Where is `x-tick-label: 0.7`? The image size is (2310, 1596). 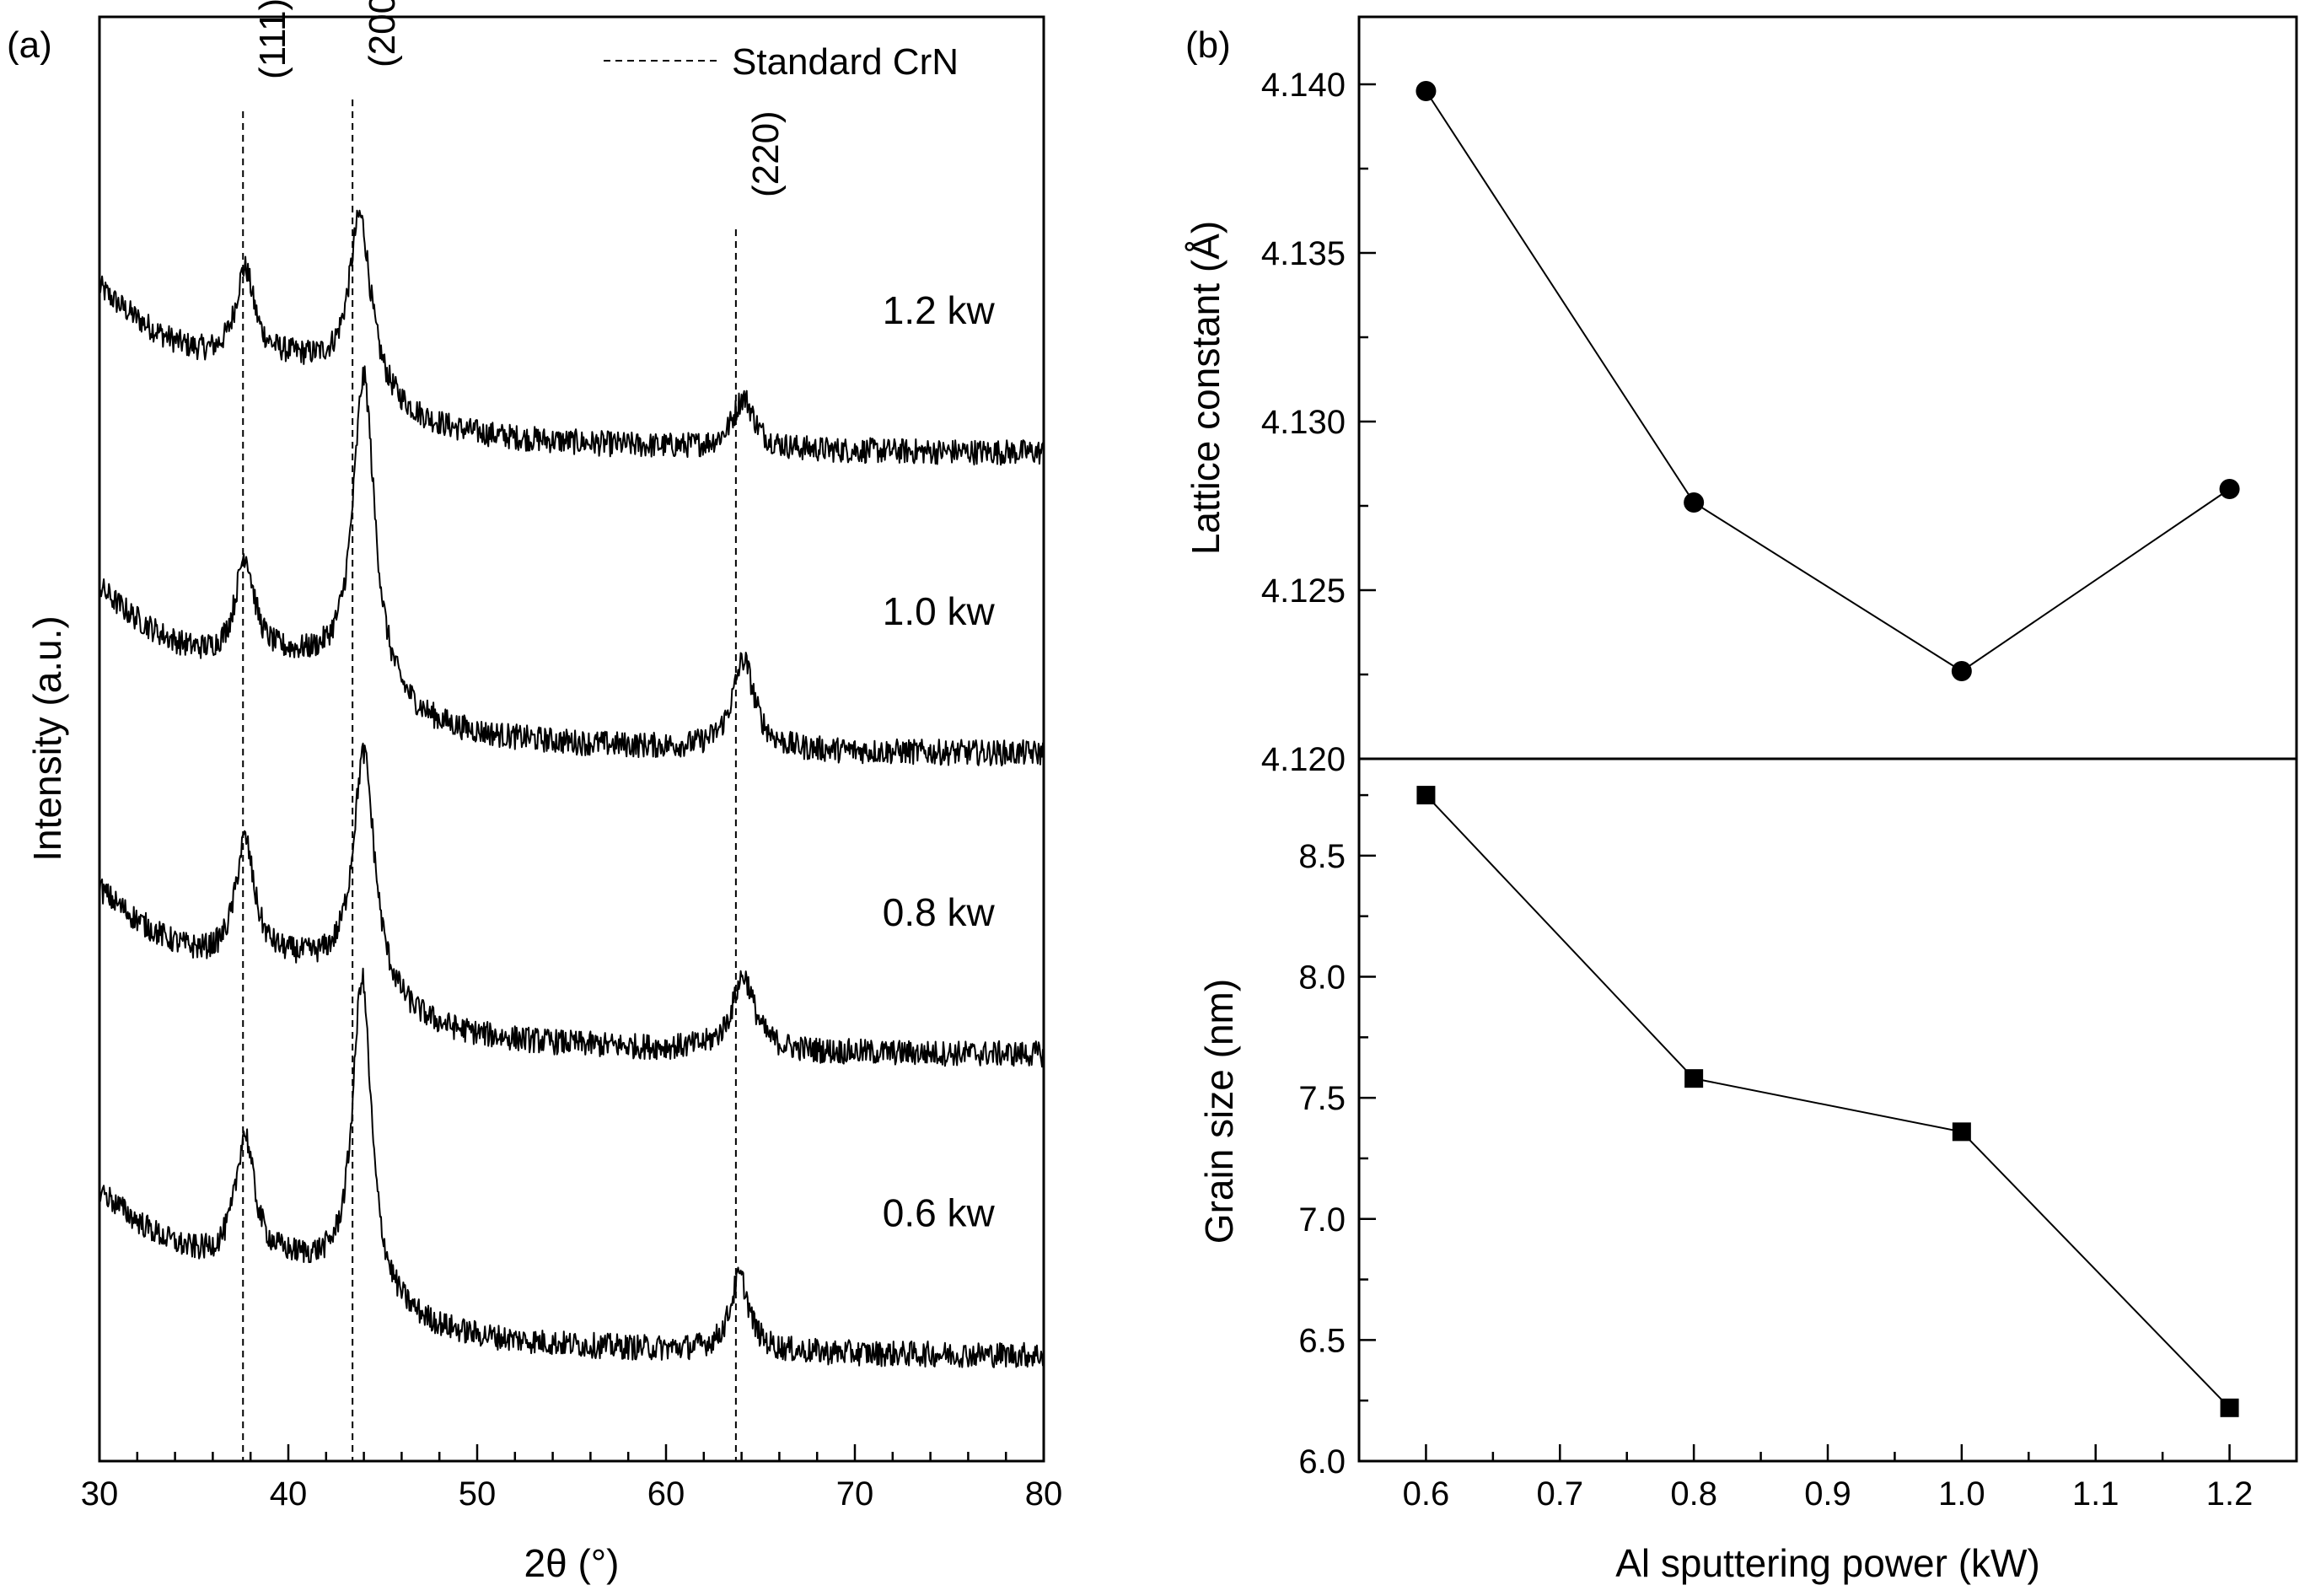 x-tick-label: 0.7 is located at coordinates (1560, 1494).